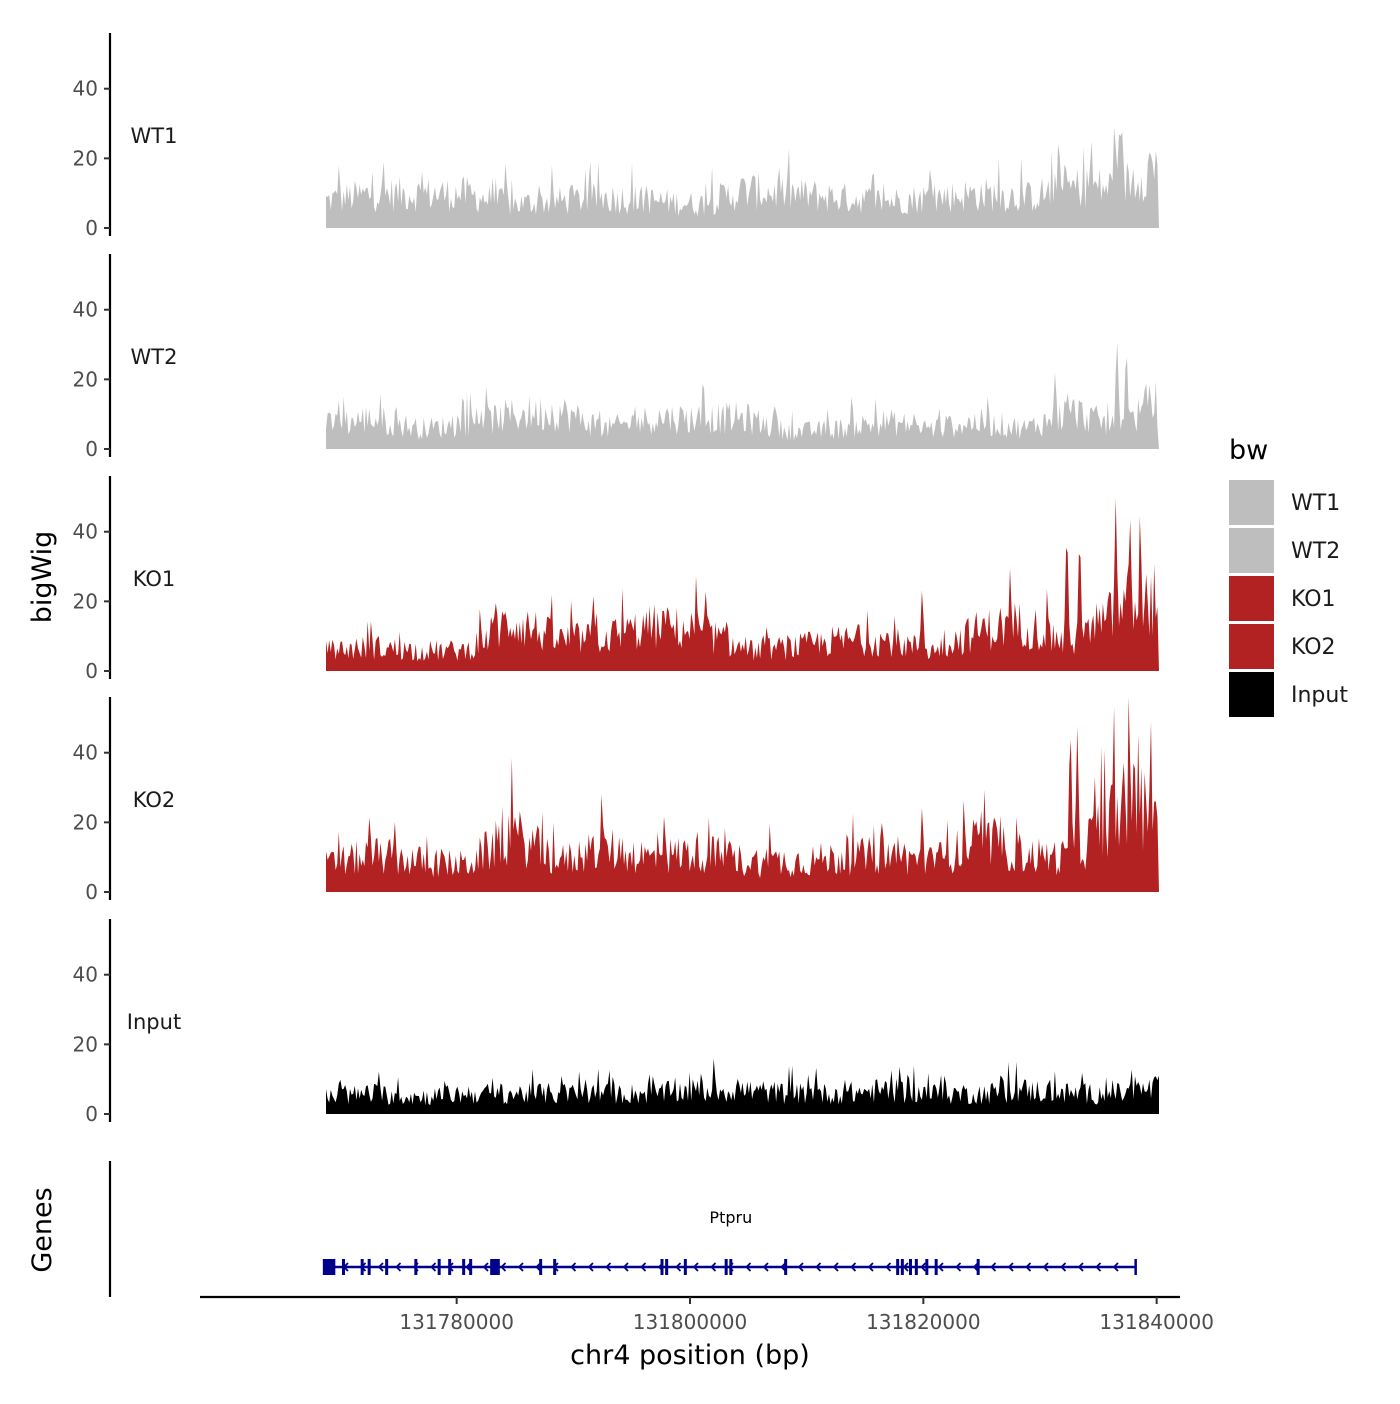 This screenshot has height=1404, width=1400. Describe the element at coordinates (42, 1229) in the screenshot. I see `genes-axis-title: Genes` at that location.